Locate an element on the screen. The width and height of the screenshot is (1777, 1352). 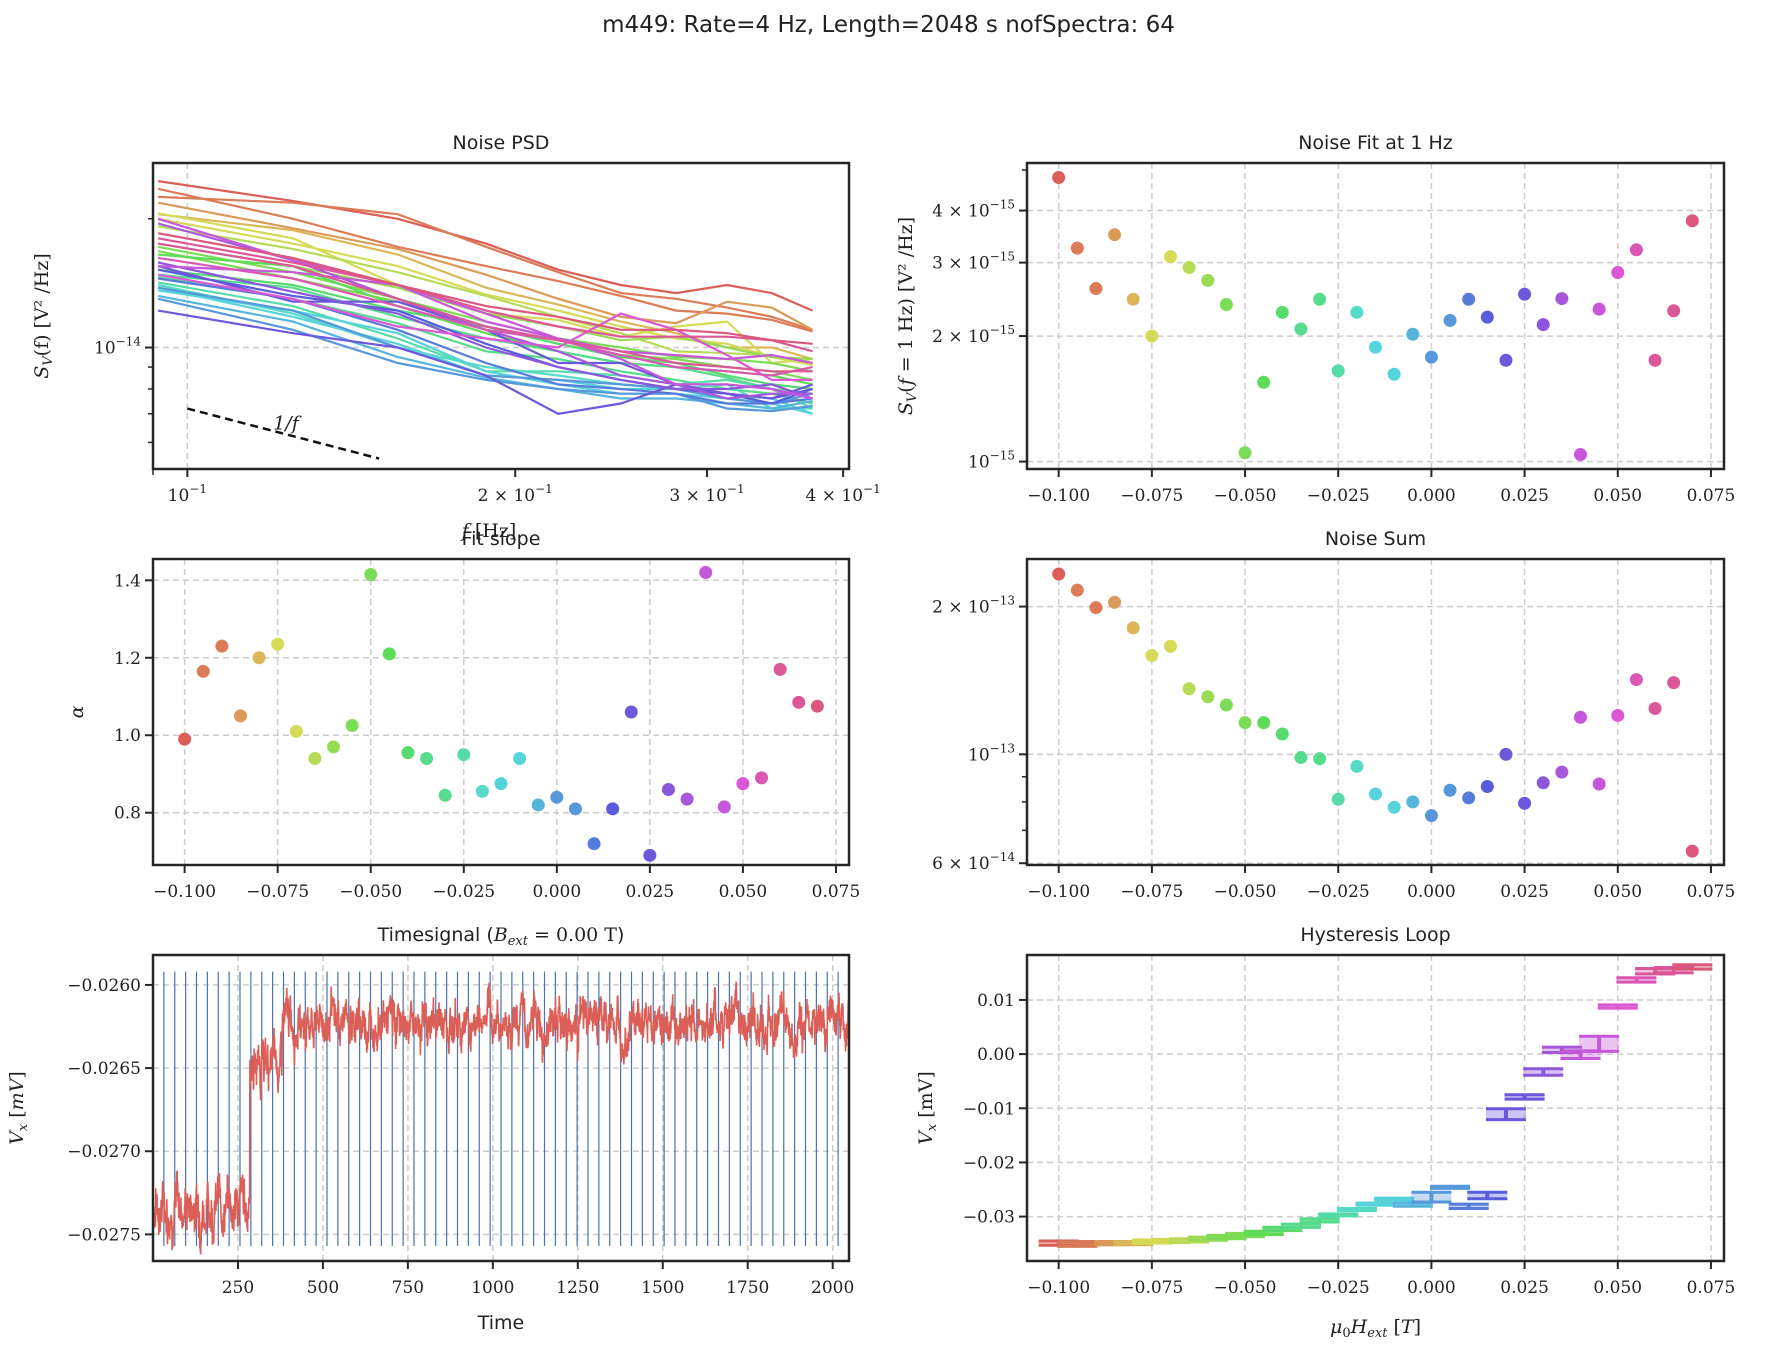
y-tick-label: 1.0 is located at coordinates (127, 736).